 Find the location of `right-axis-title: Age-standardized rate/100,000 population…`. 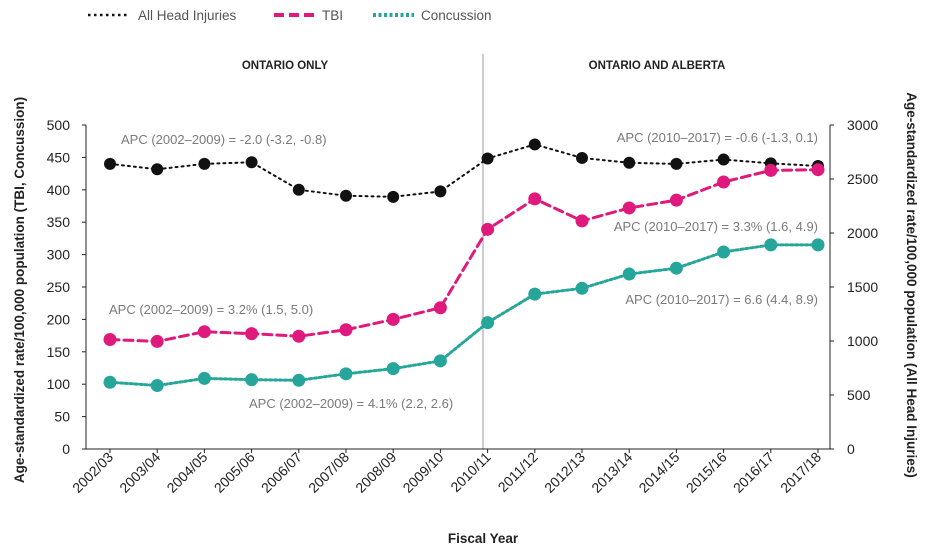

right-axis-title: Age-standardized rate/100,000 population… is located at coordinates (911, 285).